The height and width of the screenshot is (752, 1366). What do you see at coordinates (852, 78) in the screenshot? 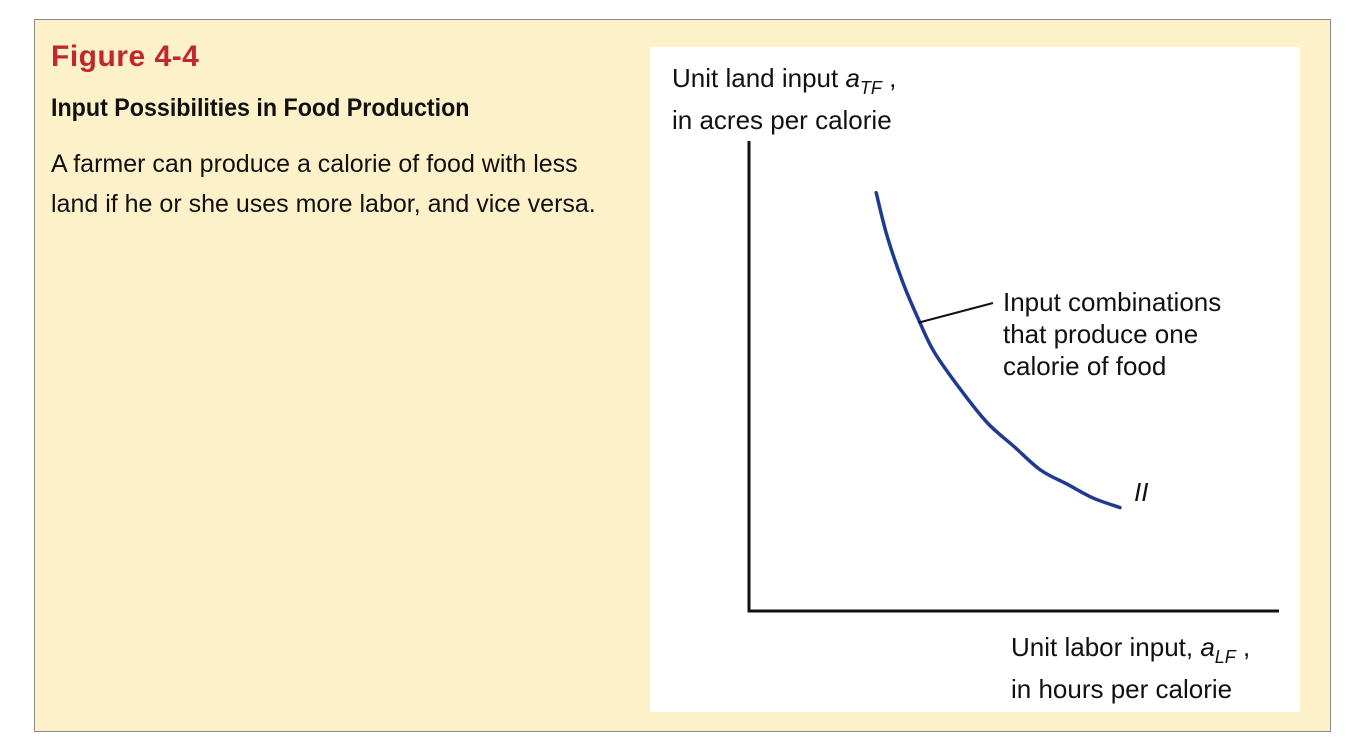
I see `y-axis-symbol: a` at bounding box center [852, 78].